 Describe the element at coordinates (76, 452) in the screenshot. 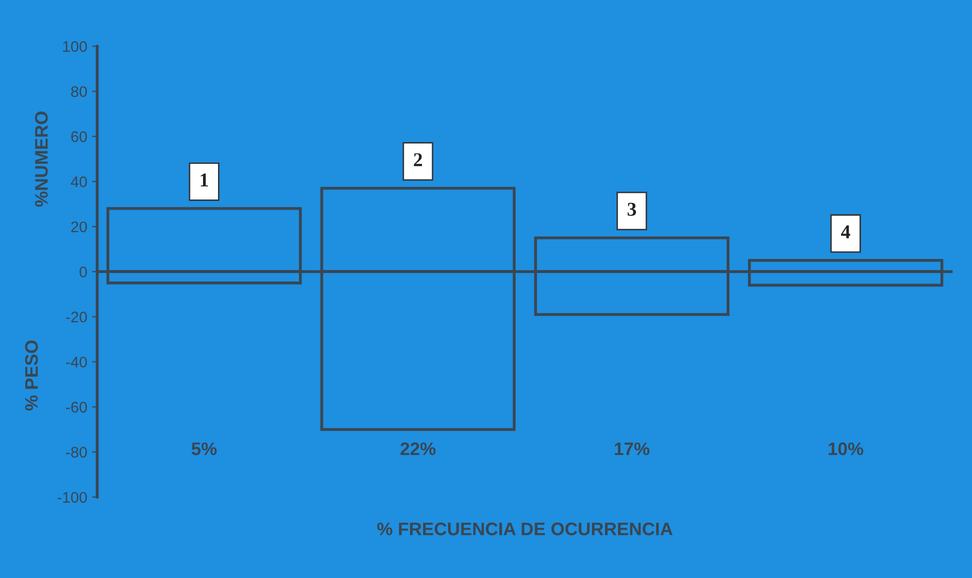

I see `y-tick-label: -80` at that location.